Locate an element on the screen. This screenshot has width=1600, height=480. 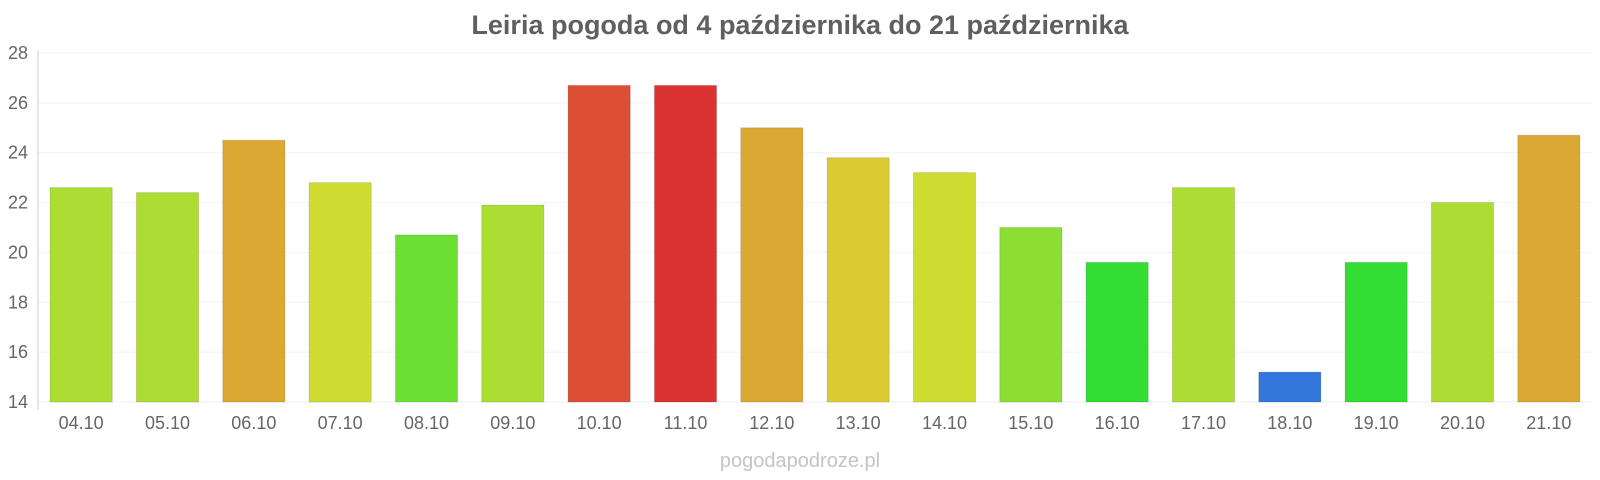
bar-10.10 is located at coordinates (599, 243).